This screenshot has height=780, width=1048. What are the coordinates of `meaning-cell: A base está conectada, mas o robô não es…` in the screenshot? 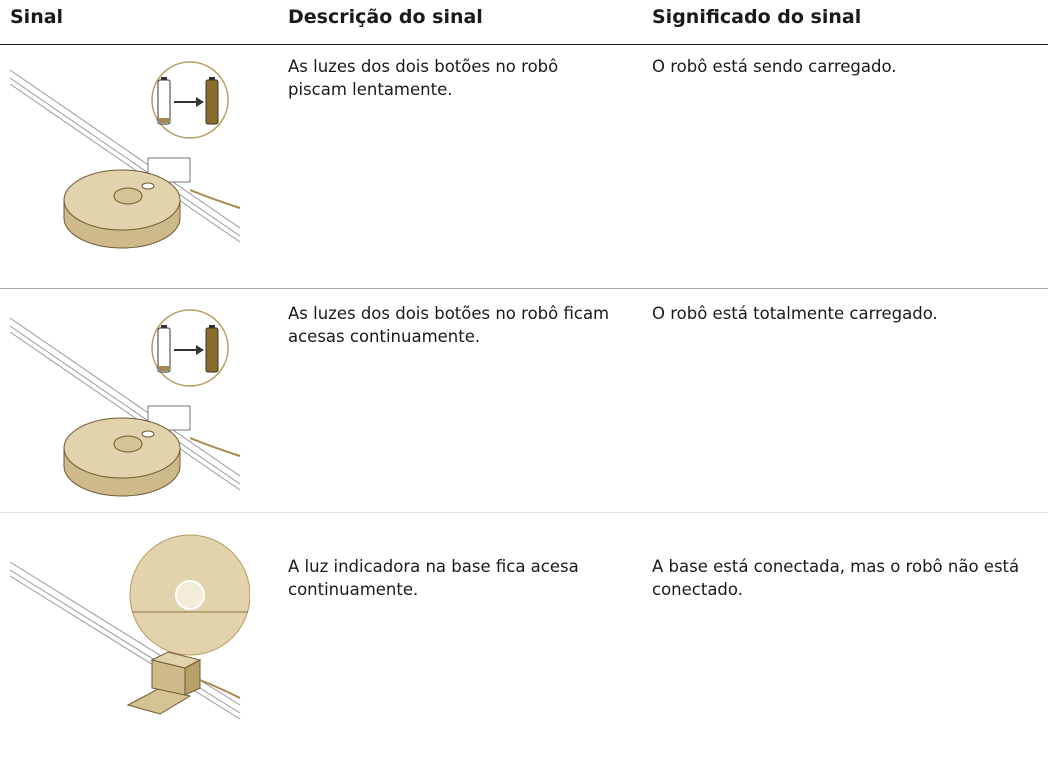 It's located at (836, 578).